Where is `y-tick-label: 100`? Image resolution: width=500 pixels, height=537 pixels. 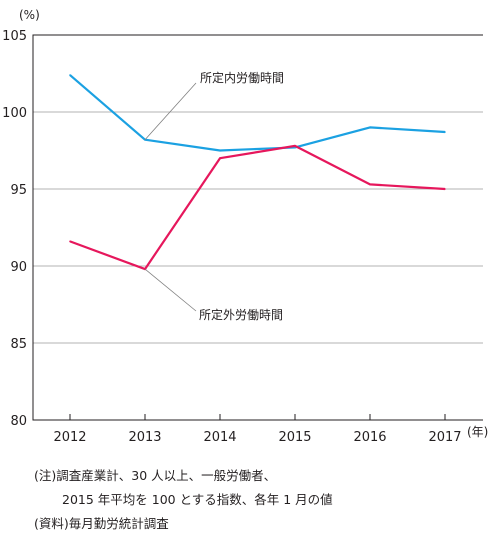 y-tick-label: 100 is located at coordinates (14, 113).